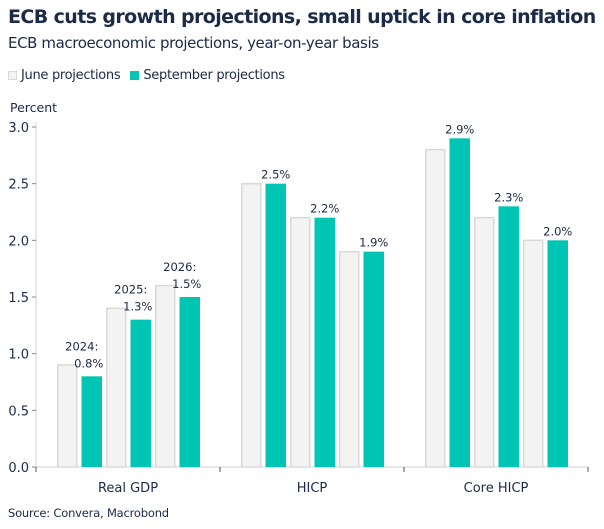 Image resolution: width=604 pixels, height=529 pixels. What do you see at coordinates (130, 290) in the screenshot?
I see `data-label-year: 2025:` at bounding box center [130, 290].